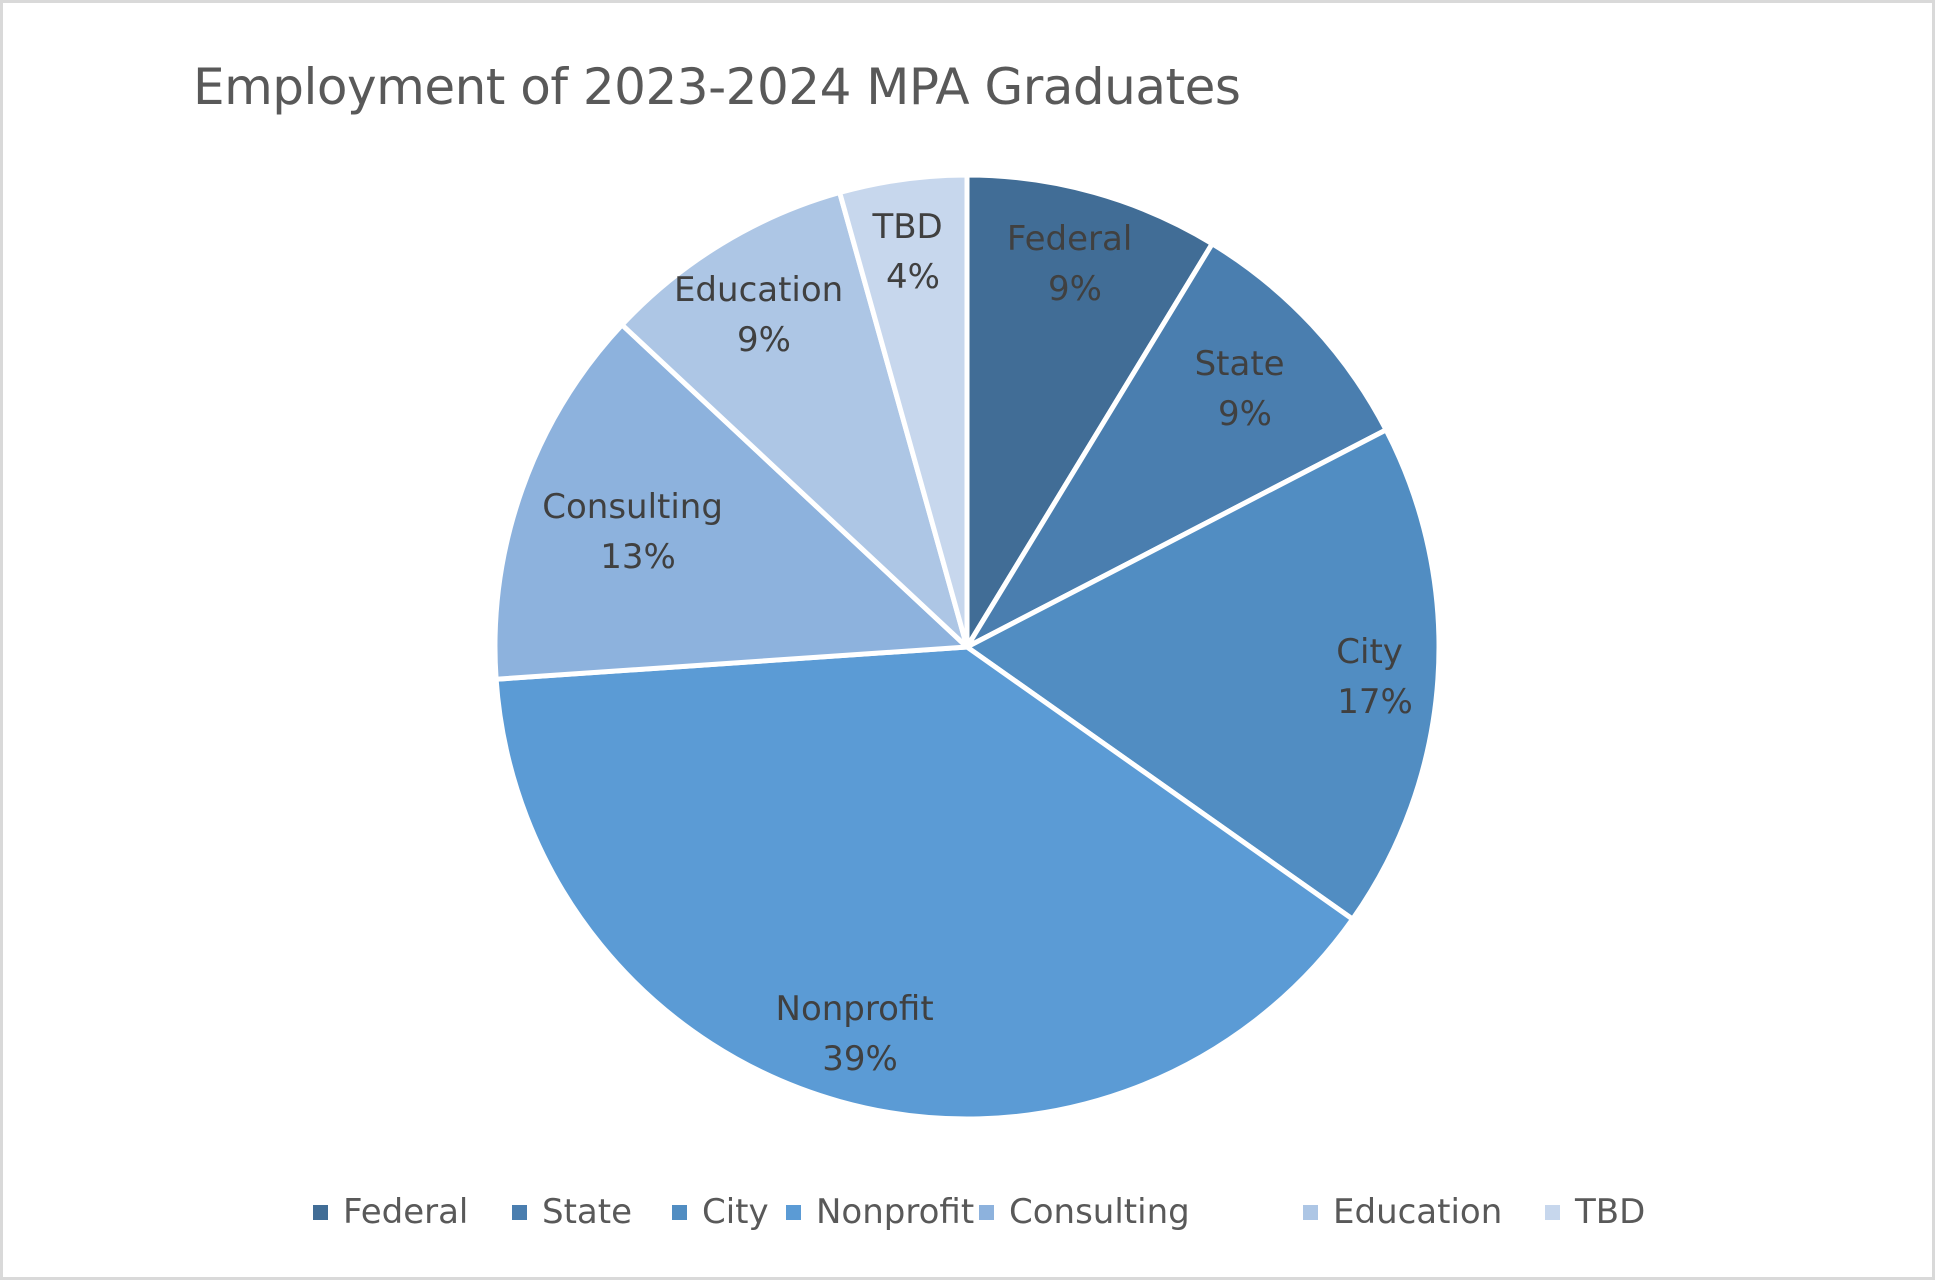 This screenshot has width=1935, height=1280. Describe the element at coordinates (860, 1034) in the screenshot. I see `data-label-nonprofit: Nonprofit 39%` at that location.